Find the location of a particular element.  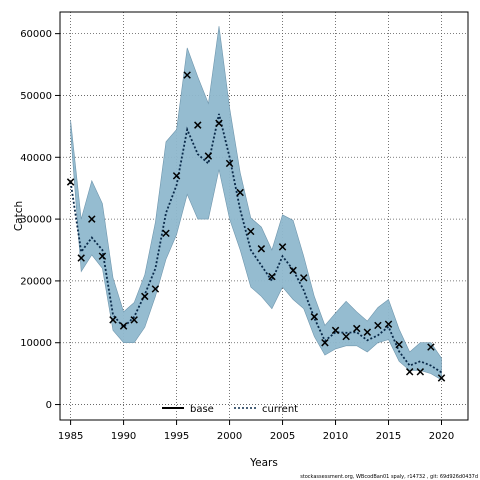

x-tick-label: 2020 is located at coordinates (441, 436).